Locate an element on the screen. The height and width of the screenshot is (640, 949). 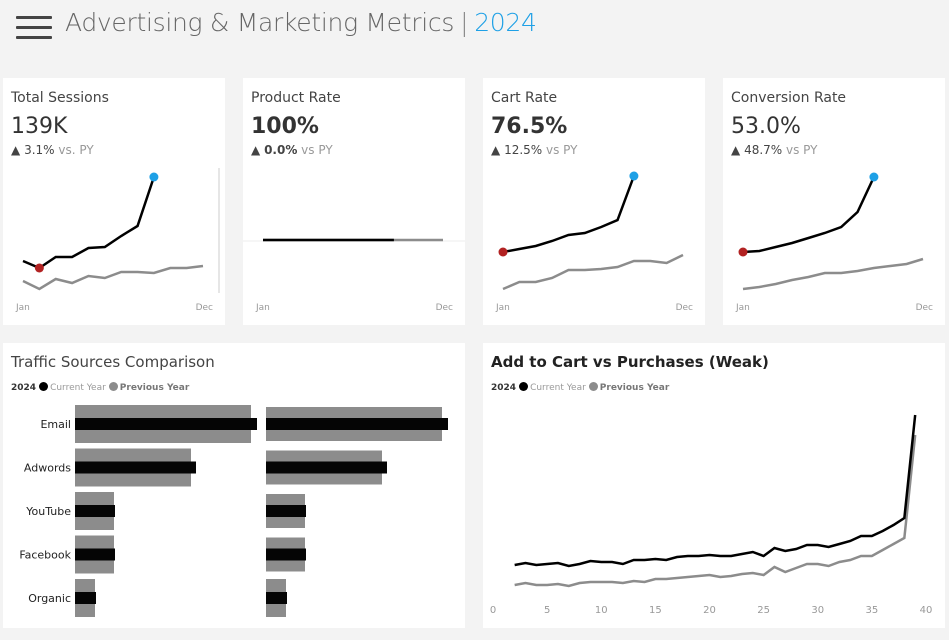
x-tick-label: 15 is located at coordinates (655, 610).